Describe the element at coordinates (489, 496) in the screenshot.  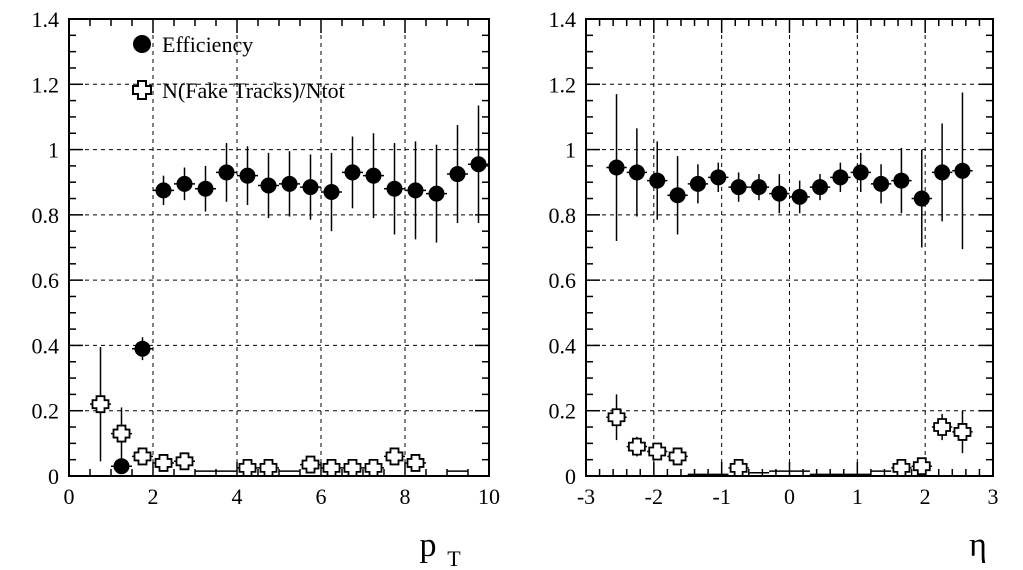
I see `x-tick-label: 10` at that location.